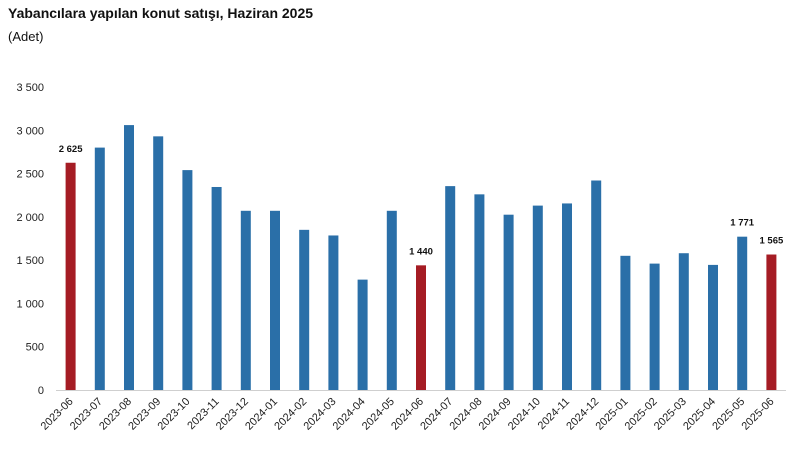  What do you see at coordinates (421, 251) in the screenshot?
I see `data-label: 1 440` at bounding box center [421, 251].